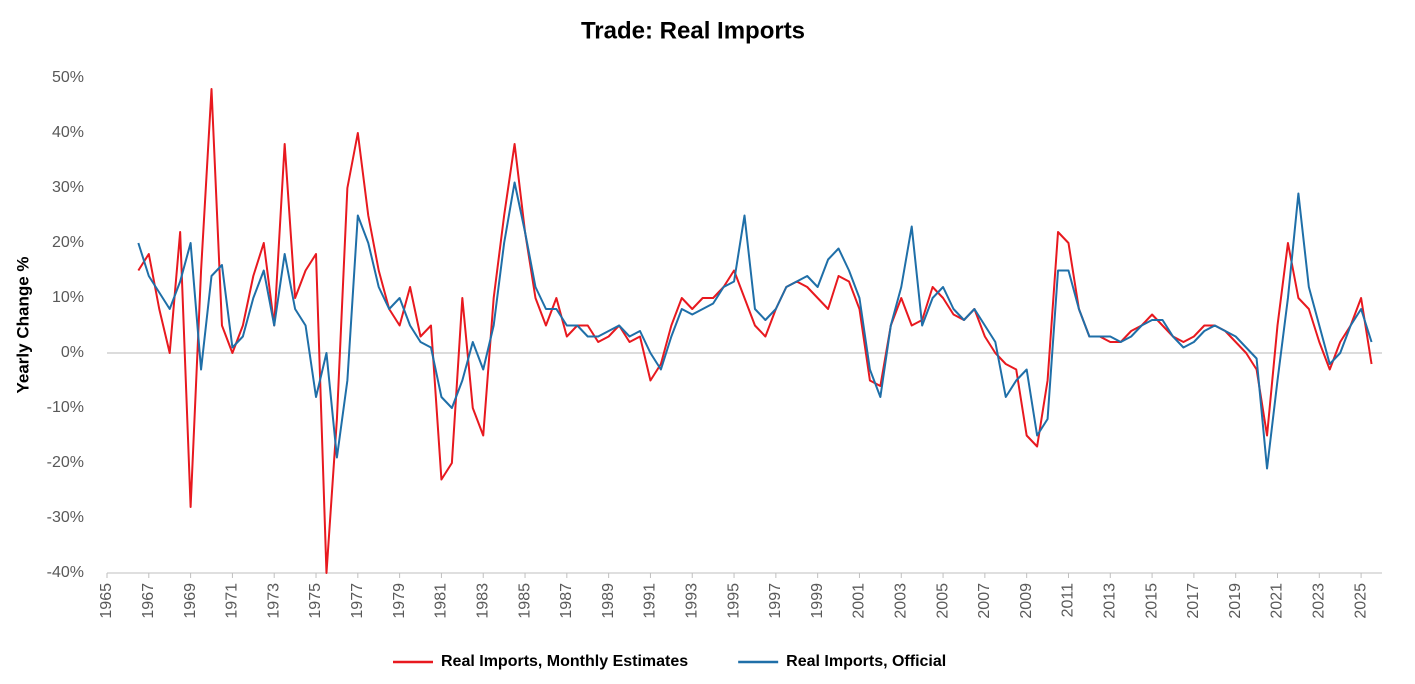 The height and width of the screenshot is (684, 1415). What do you see at coordinates (190, 601) in the screenshot?
I see `x-tick-label: 1969` at bounding box center [190, 601].